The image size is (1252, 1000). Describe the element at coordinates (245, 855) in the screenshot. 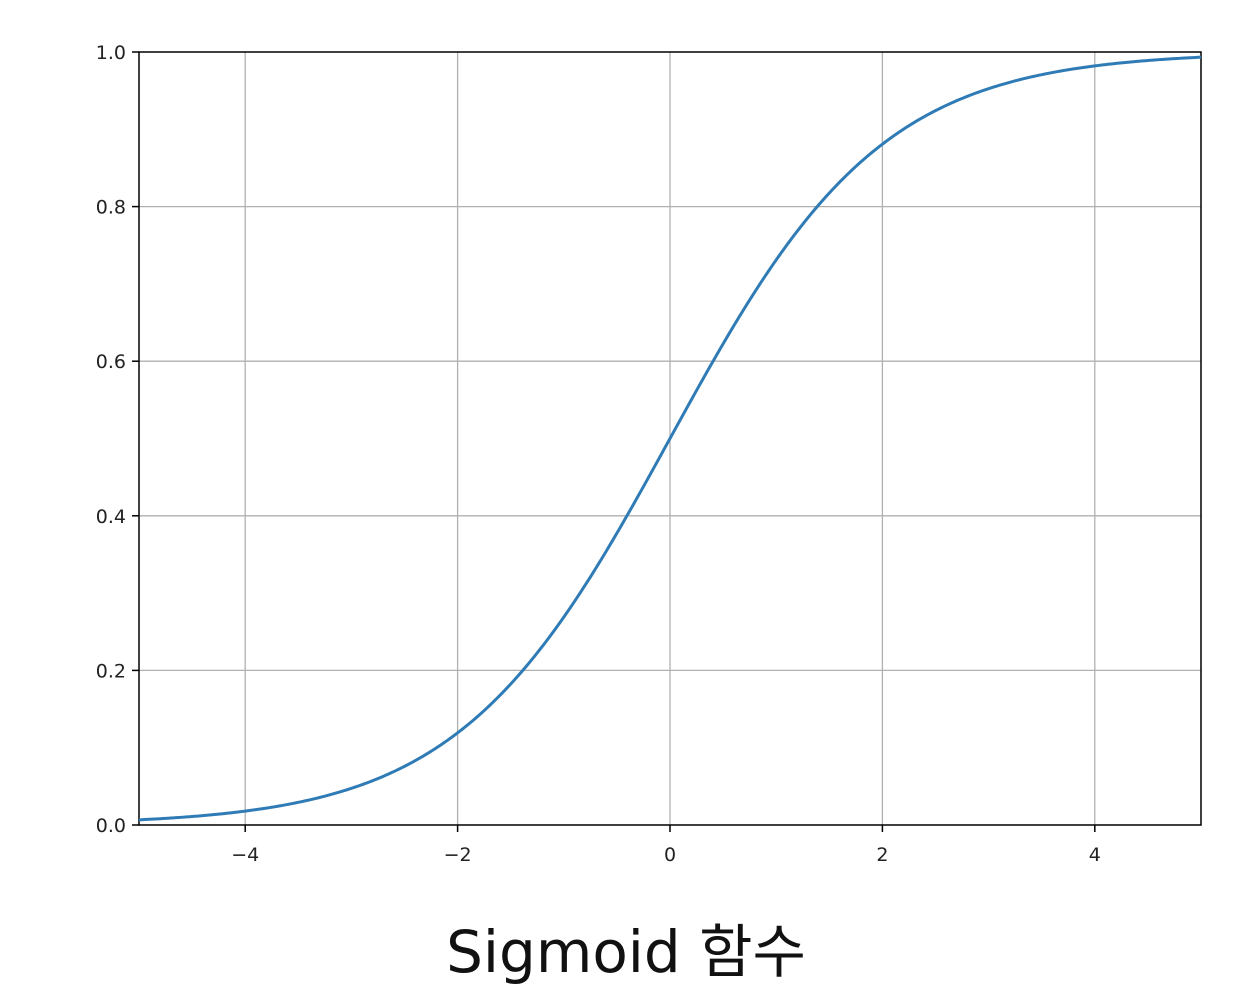

I see `x-tick-label: −4` at that location.